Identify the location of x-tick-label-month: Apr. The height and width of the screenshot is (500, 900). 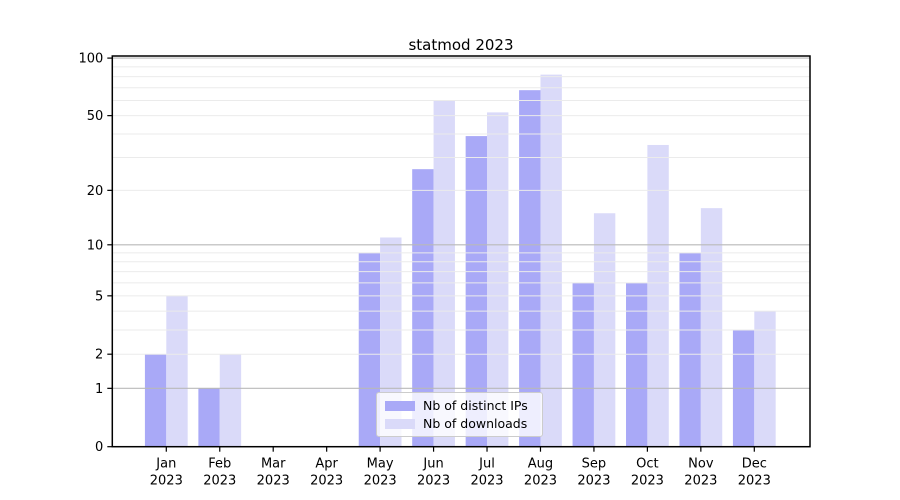
(326, 464).